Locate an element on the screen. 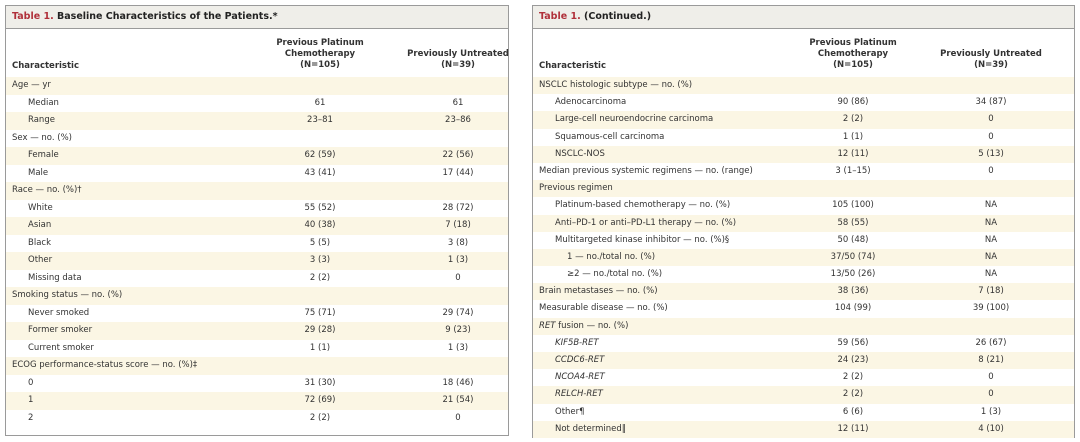 The width and height of the screenshot is (1080, 442). value-previous-platinum: 59 (56) is located at coordinates (853, 342).